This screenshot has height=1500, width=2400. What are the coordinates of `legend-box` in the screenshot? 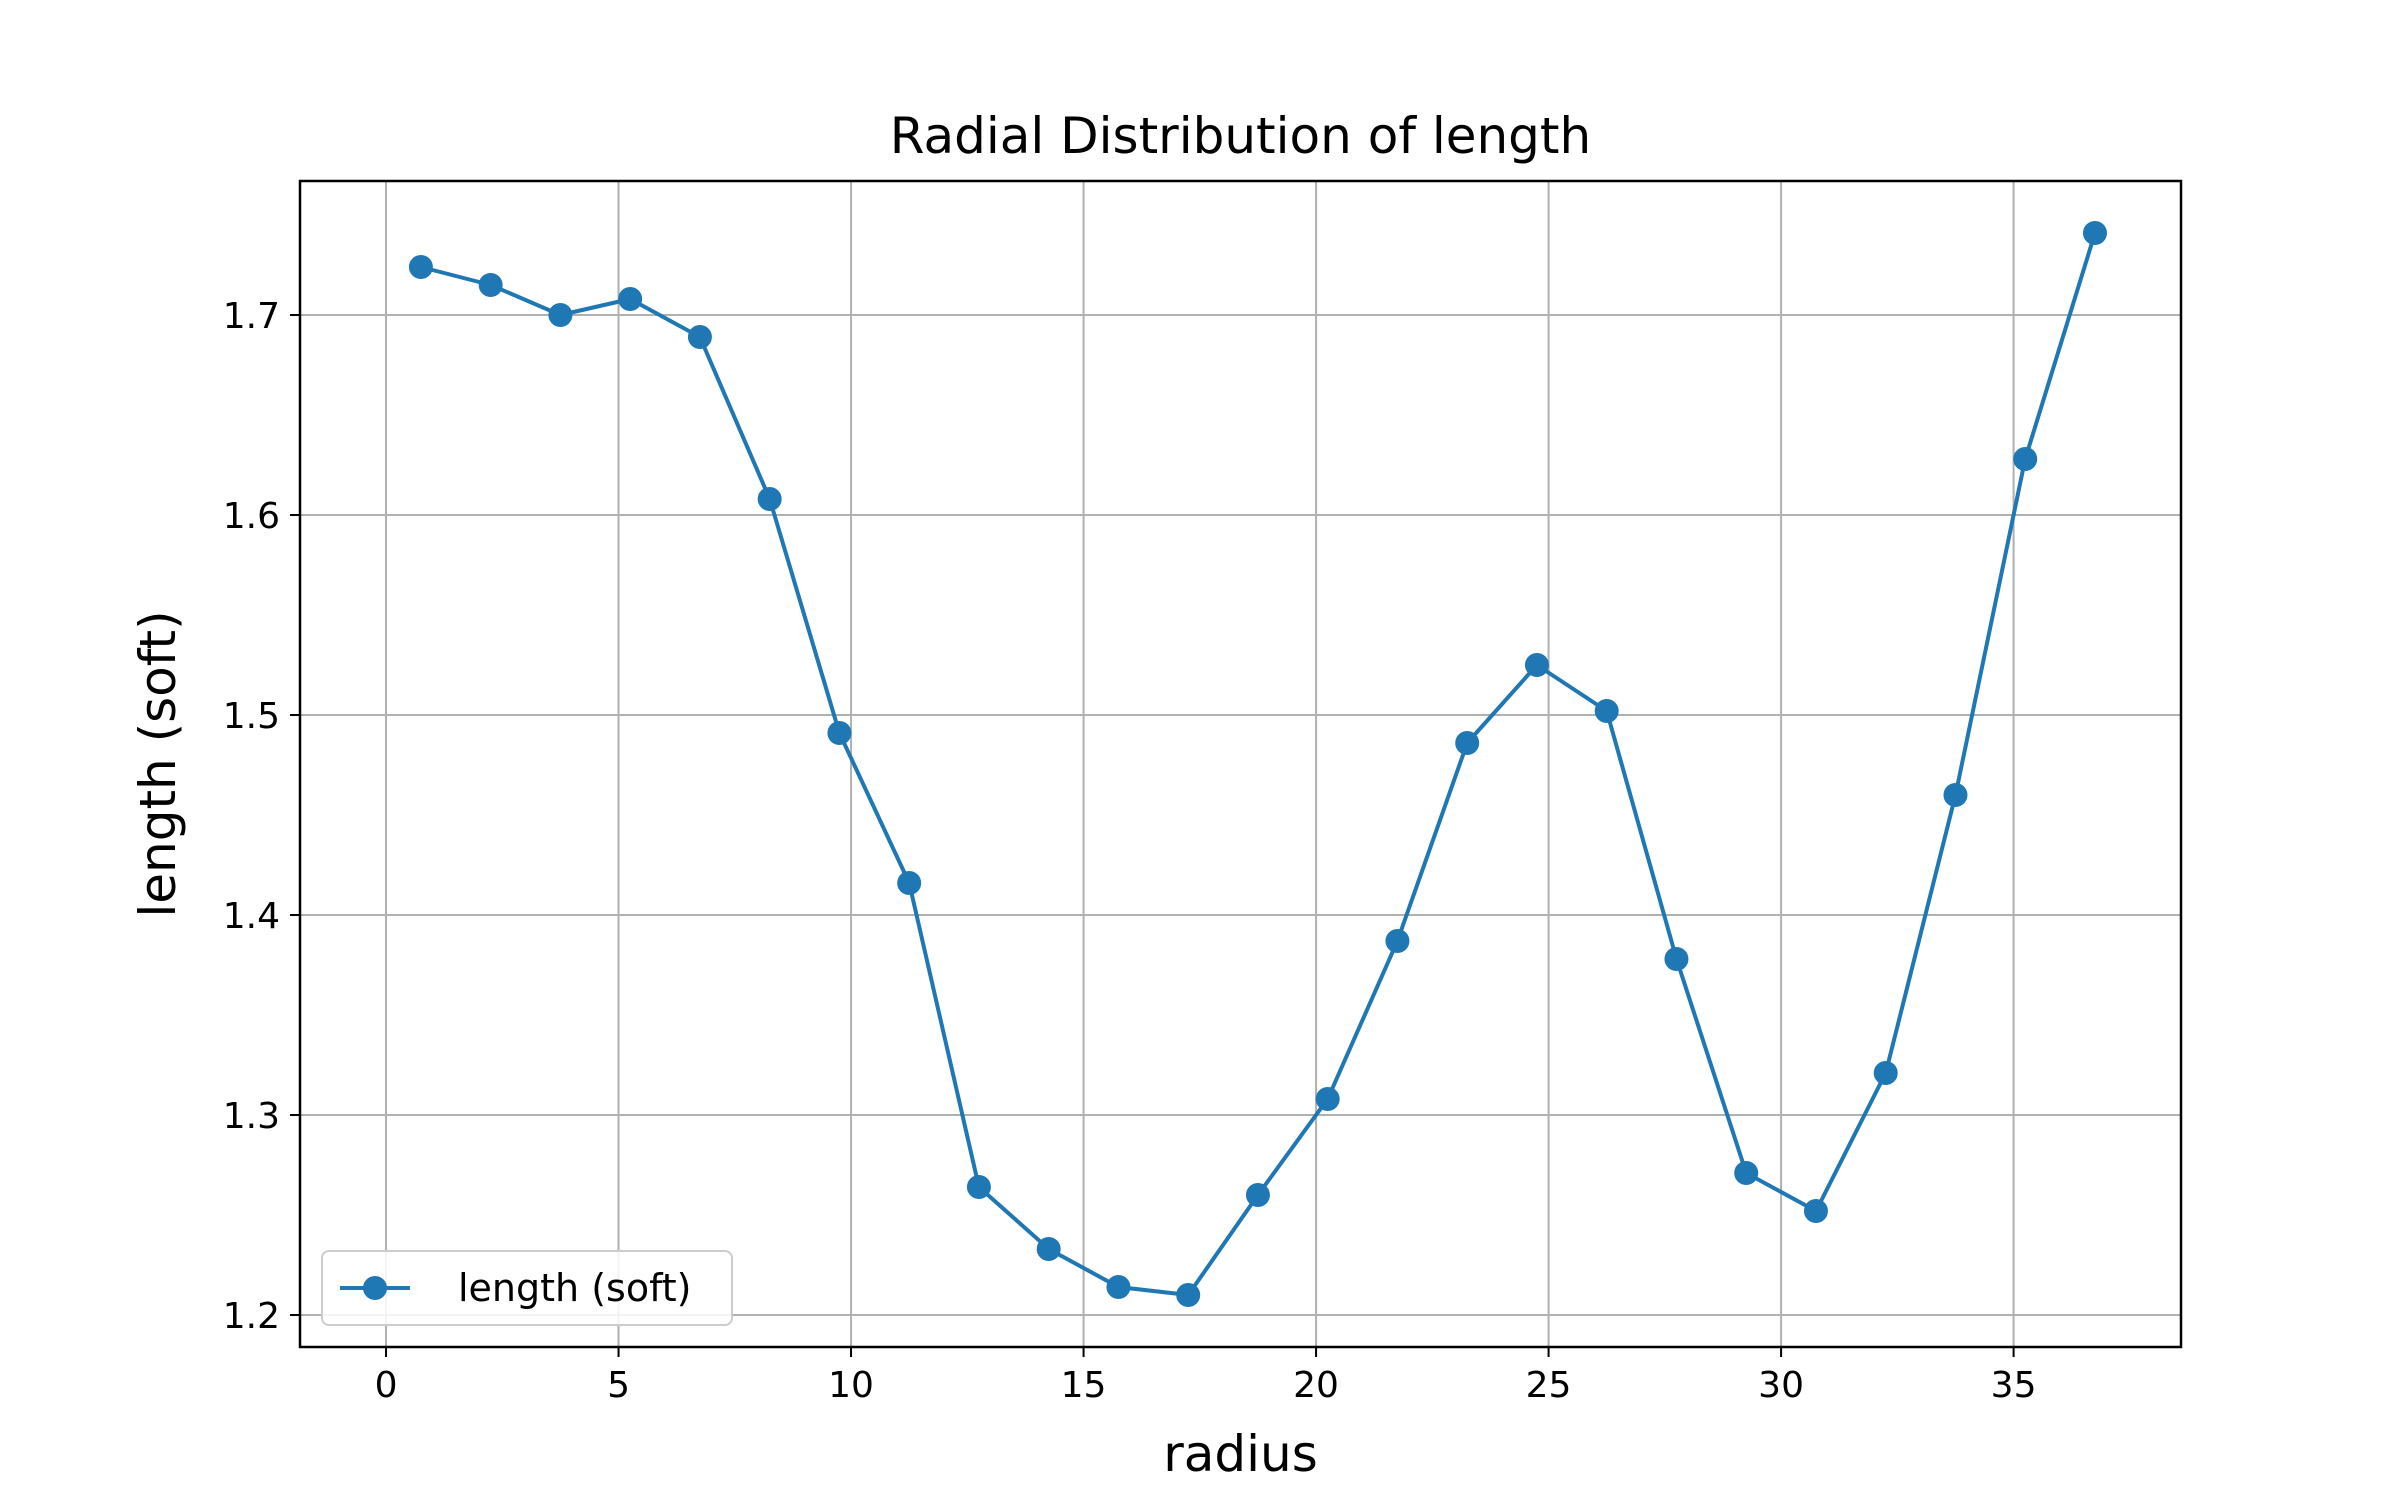 It's located at (527, 1288).